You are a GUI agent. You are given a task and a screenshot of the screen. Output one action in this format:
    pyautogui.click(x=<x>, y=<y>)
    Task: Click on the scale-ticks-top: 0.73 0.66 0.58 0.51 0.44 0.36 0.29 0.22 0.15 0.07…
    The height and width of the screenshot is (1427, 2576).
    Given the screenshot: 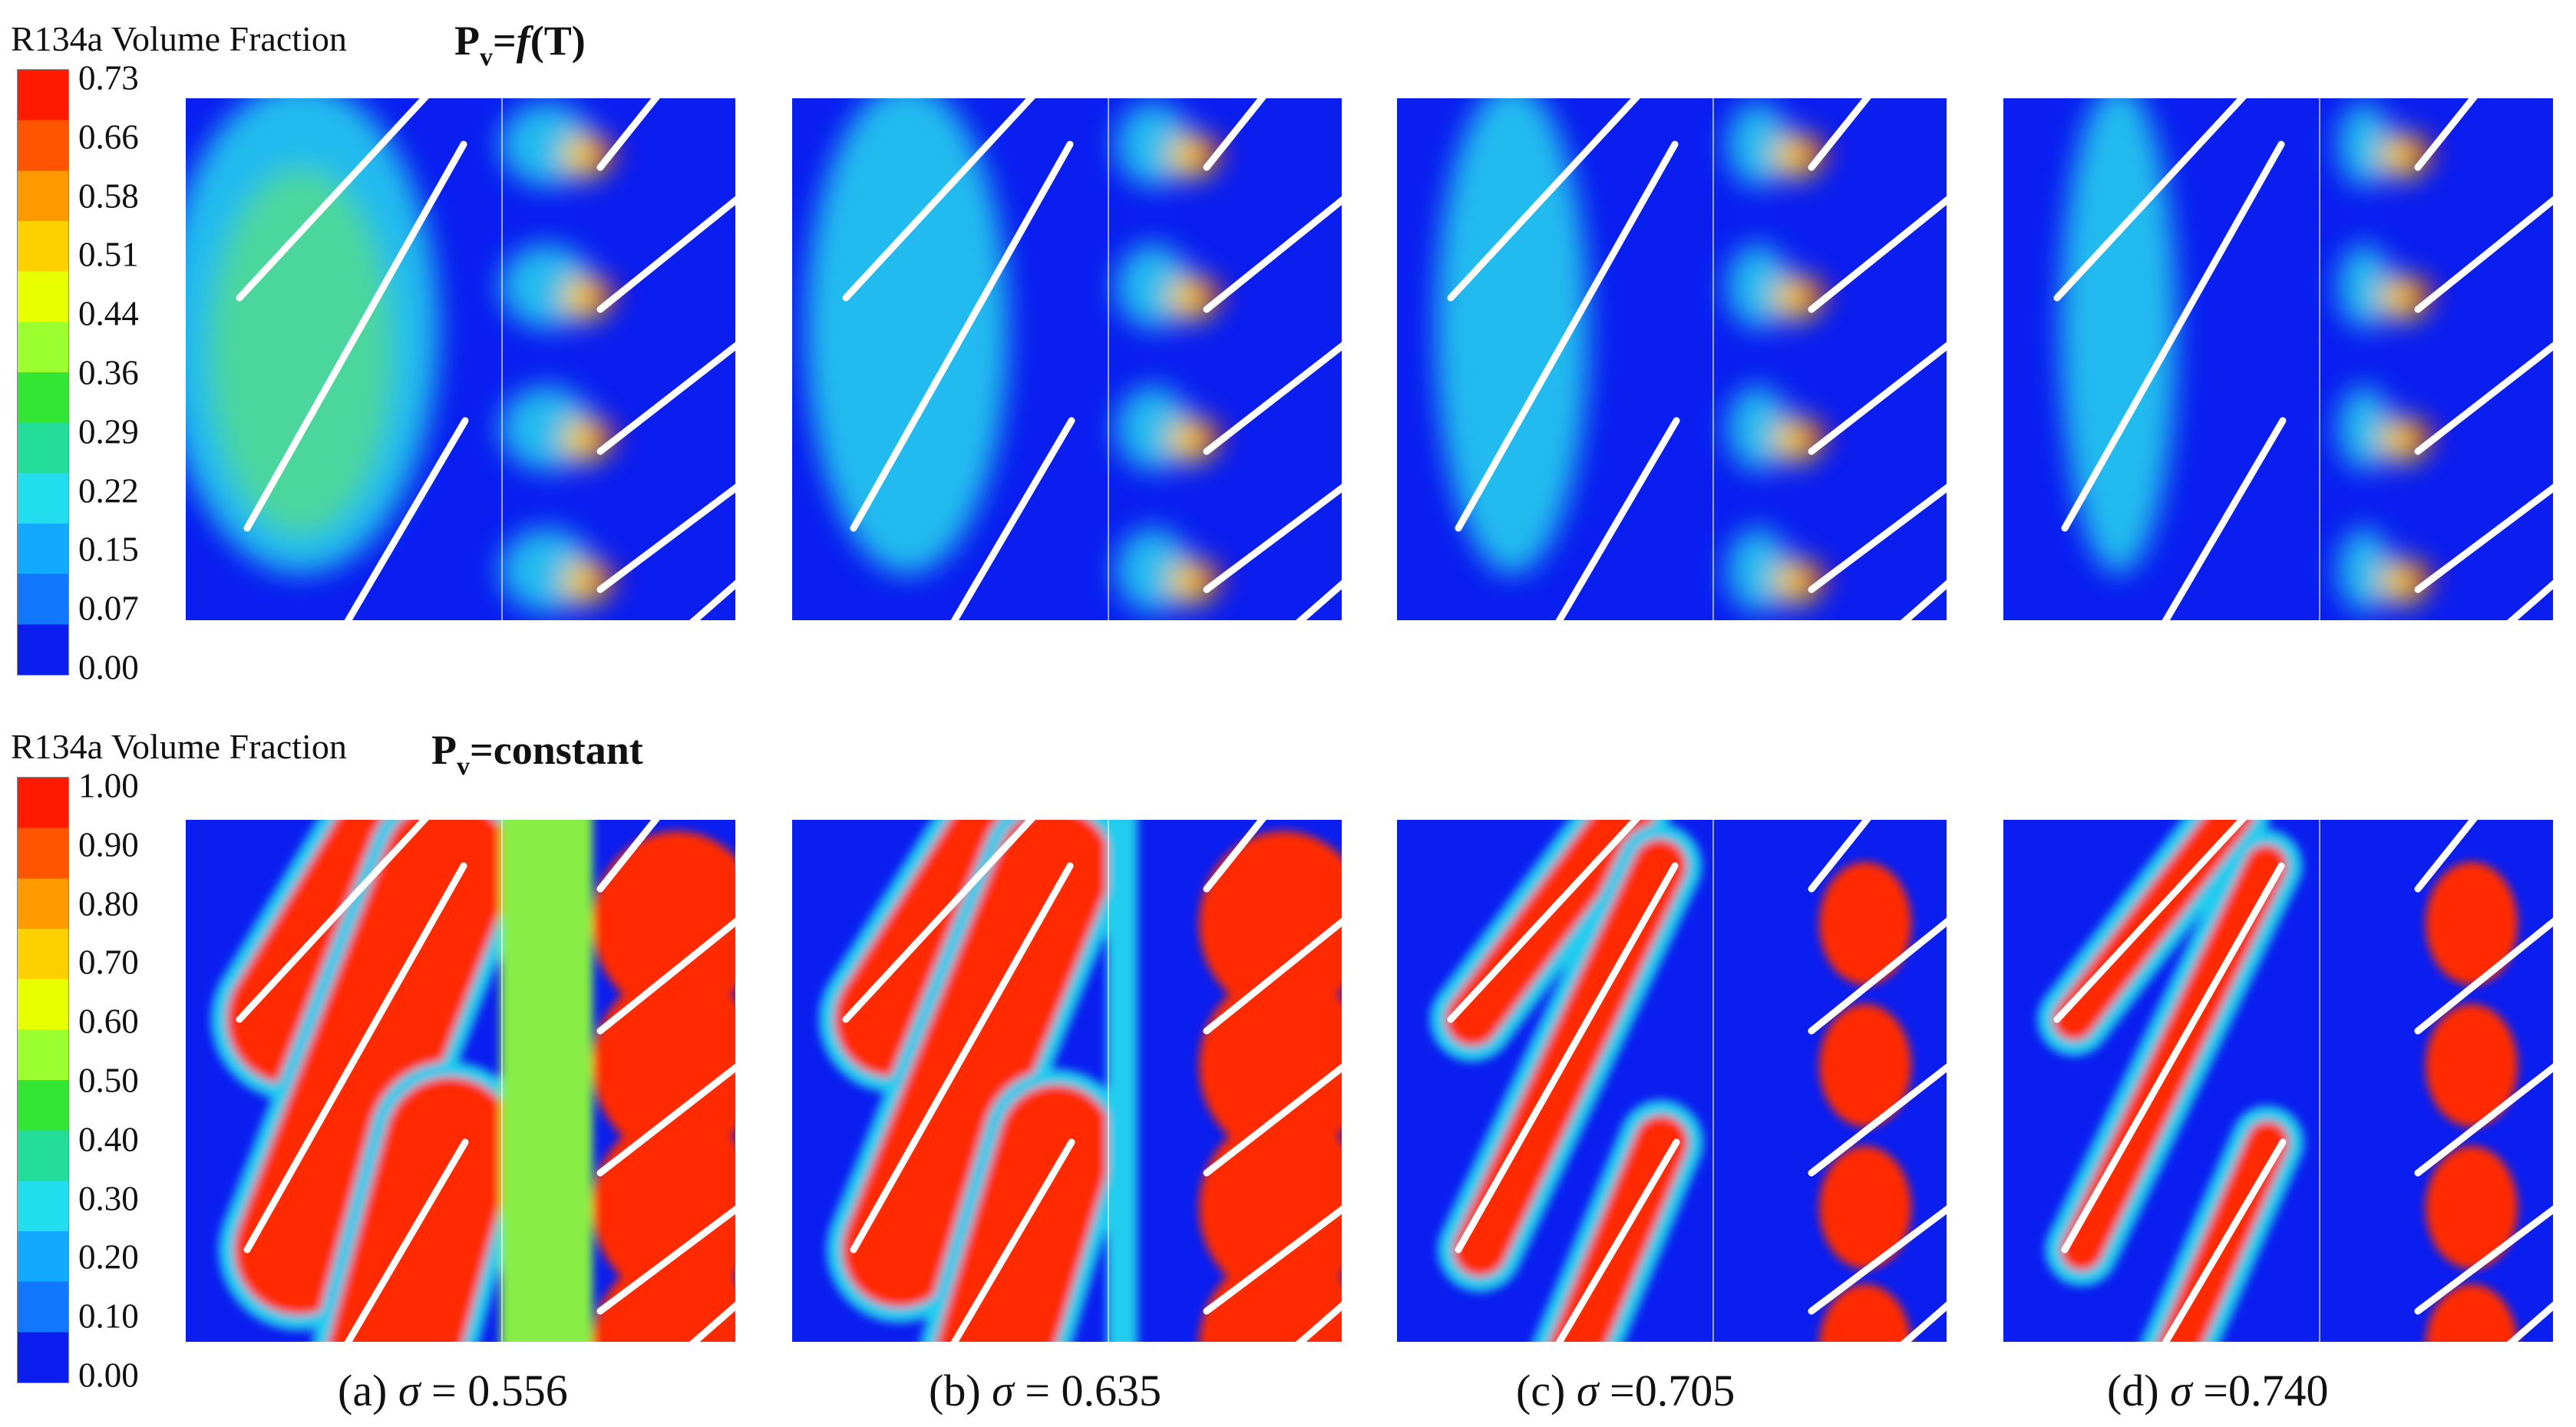 What is the action you would take?
    pyautogui.click(x=124, y=373)
    